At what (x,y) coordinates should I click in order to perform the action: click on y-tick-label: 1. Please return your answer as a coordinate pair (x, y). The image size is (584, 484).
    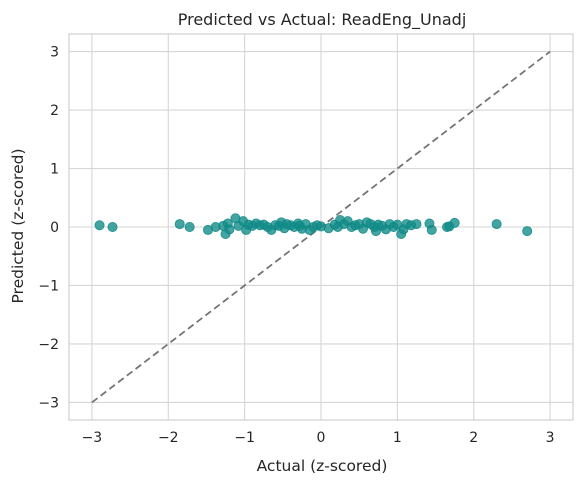
    Looking at the image, I should click on (54, 170).